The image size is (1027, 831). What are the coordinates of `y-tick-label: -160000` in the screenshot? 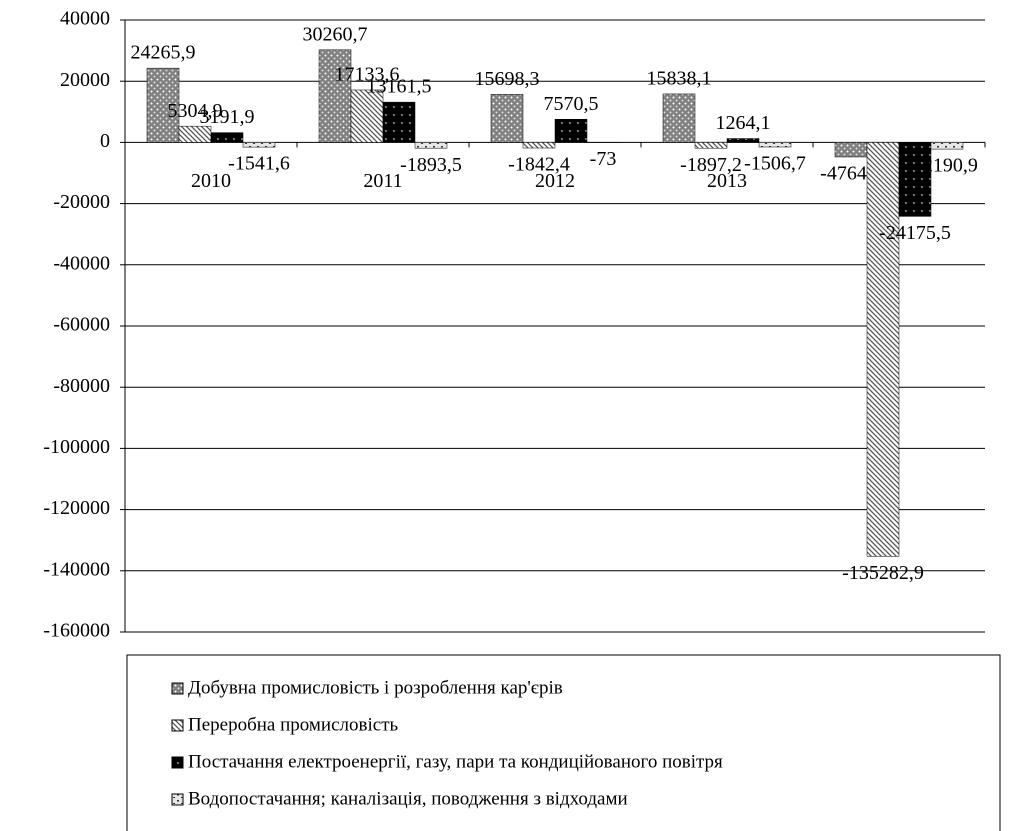 It's located at (76, 631).